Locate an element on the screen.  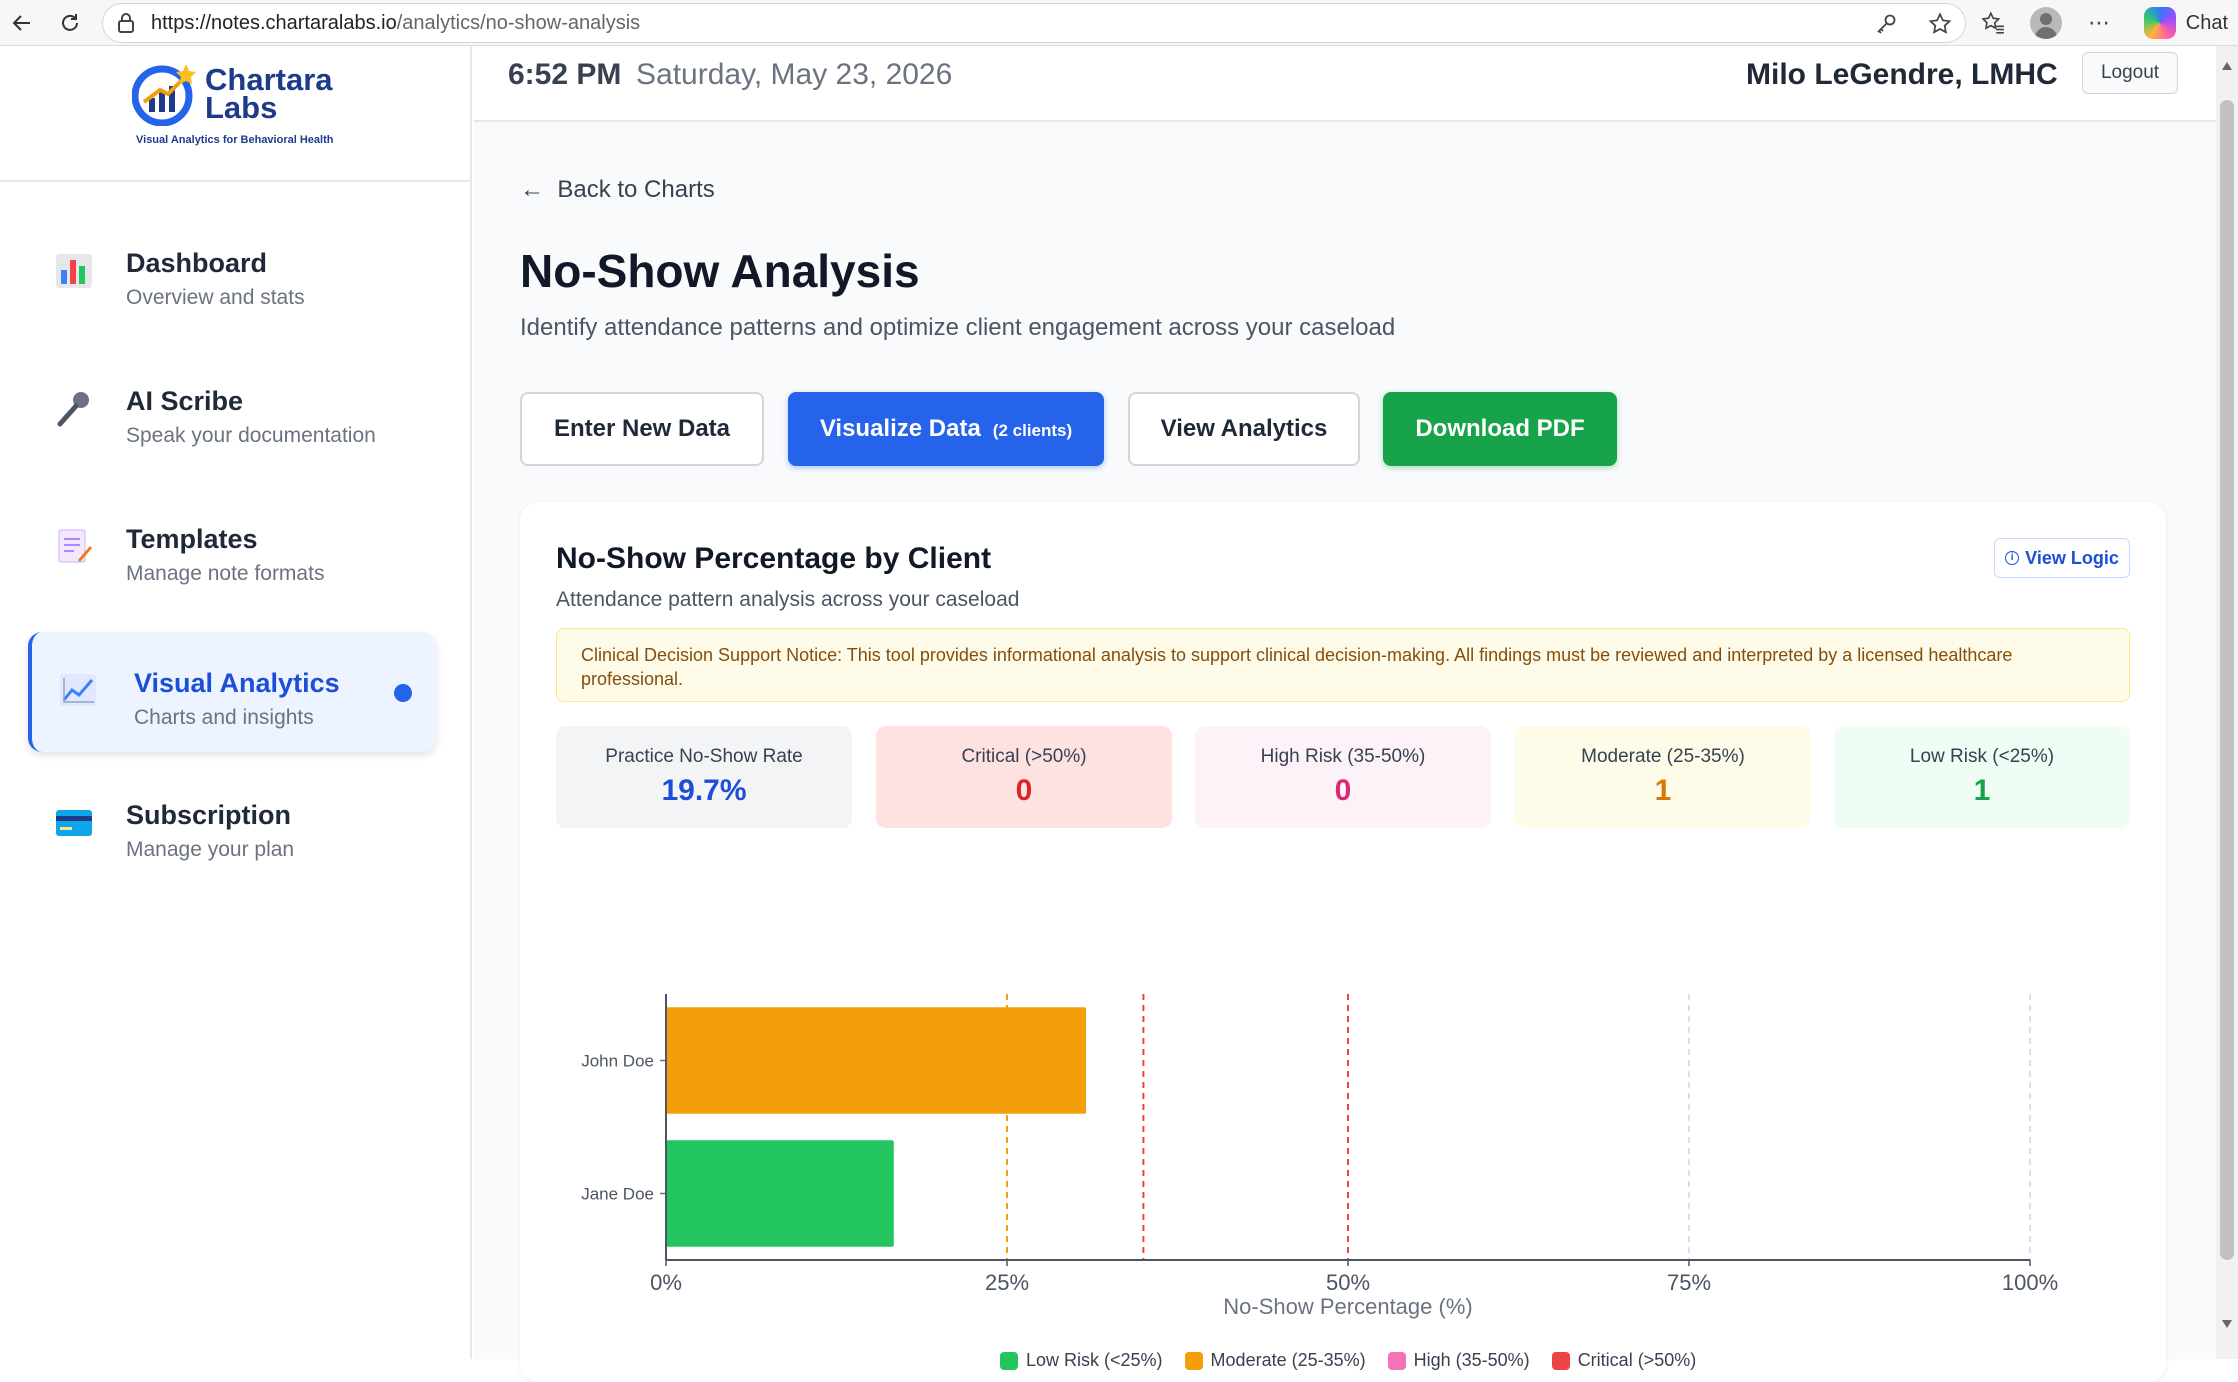
current-date: Saturday, May 23, 2026 is located at coordinates (794, 74).